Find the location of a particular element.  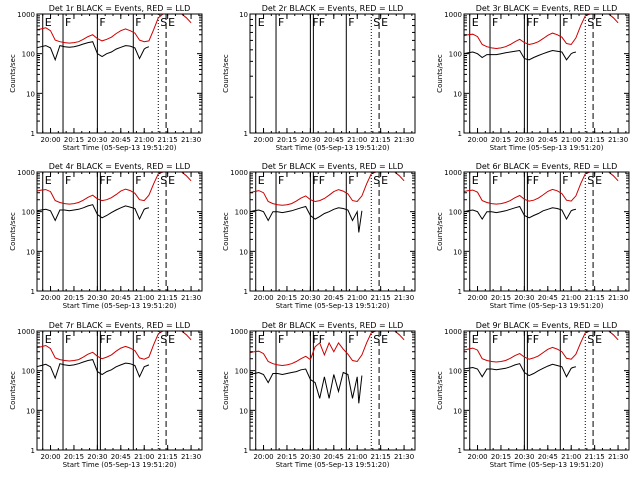

panel-title: Det 2r BLACK = Events, RED = LLD is located at coordinates (333, 8).